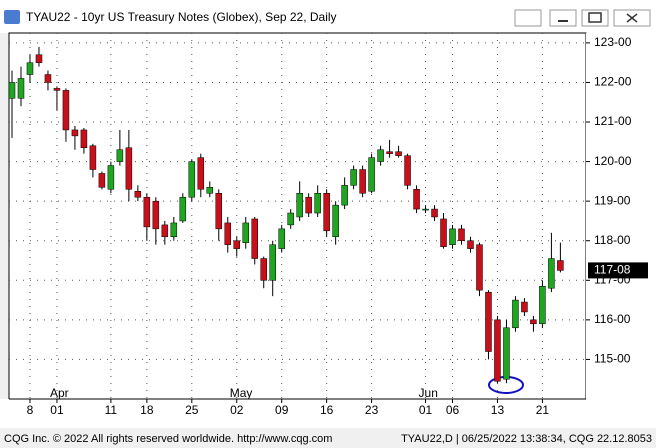  Describe the element at coordinates (12, 17) in the screenshot. I see `app-icon` at that location.